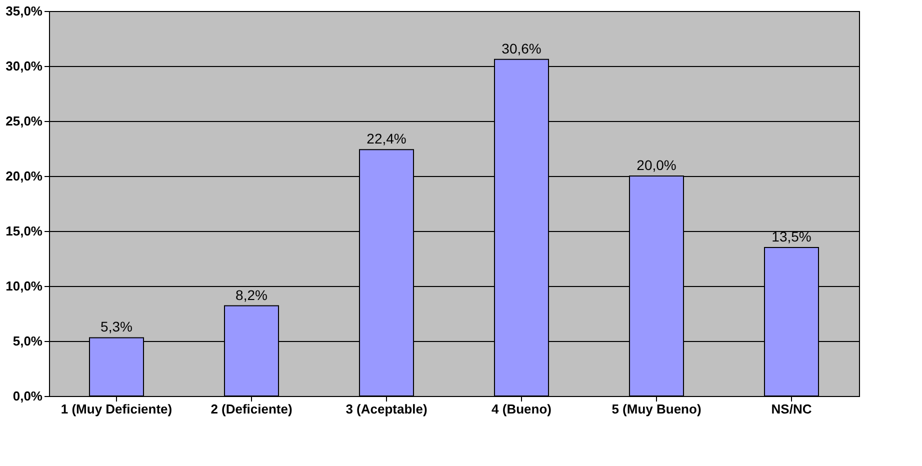 This screenshot has width=922, height=466. What do you see at coordinates (24, 66) in the screenshot?
I see `y-tick-label: 30,0%` at bounding box center [24, 66].